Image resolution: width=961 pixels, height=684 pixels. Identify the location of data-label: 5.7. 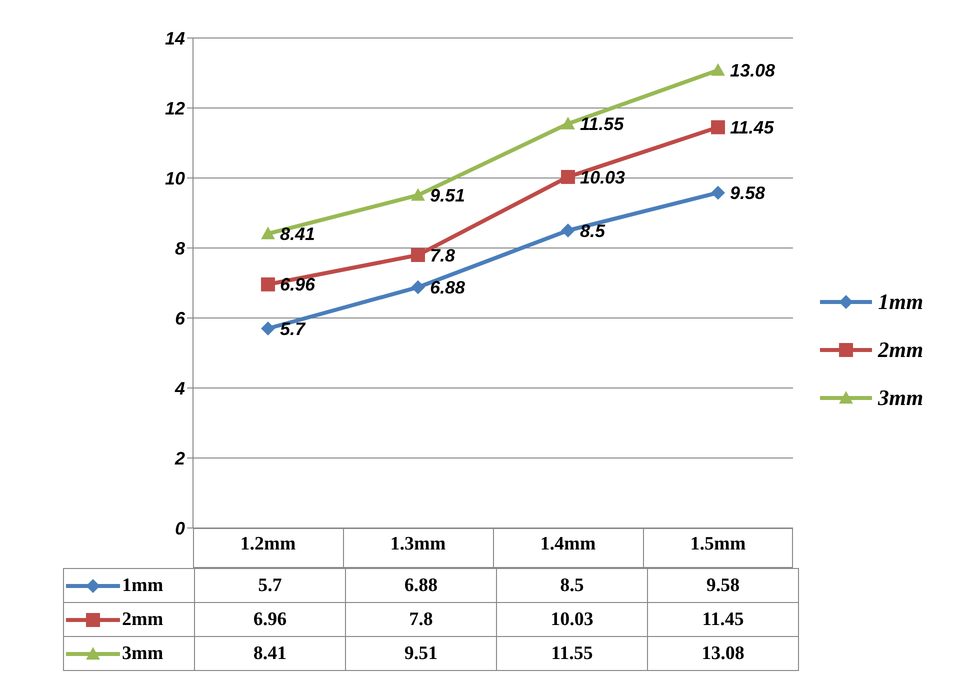
(270, 585).